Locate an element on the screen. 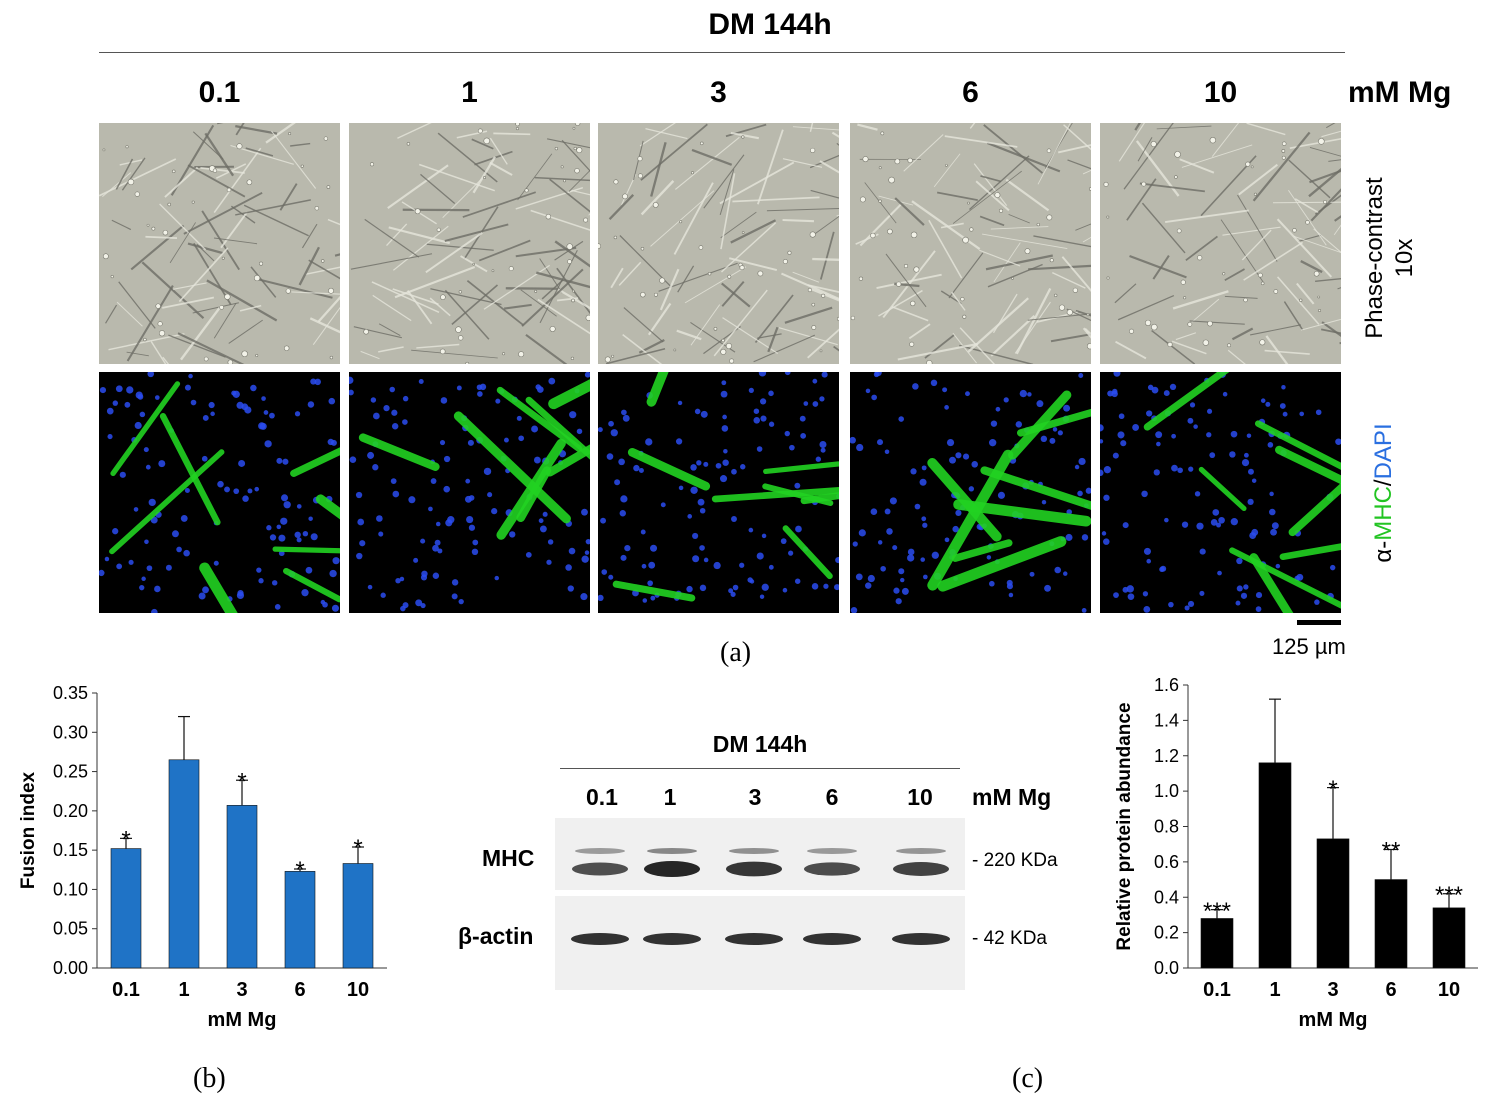 This screenshot has width=1501, height=1113. row-label-alpha: α- is located at coordinates (1383, 551).